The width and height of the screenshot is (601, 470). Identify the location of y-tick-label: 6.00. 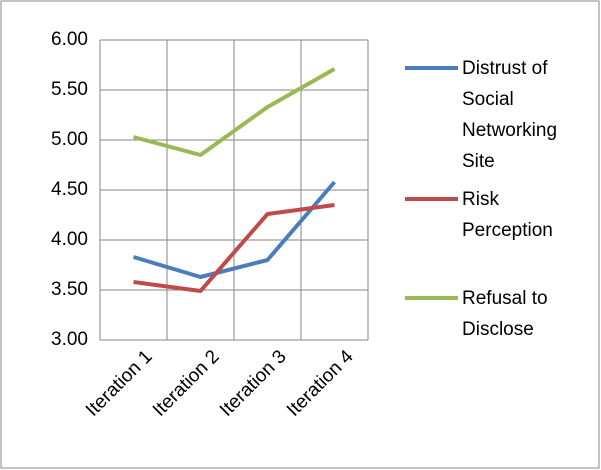
(69, 39).